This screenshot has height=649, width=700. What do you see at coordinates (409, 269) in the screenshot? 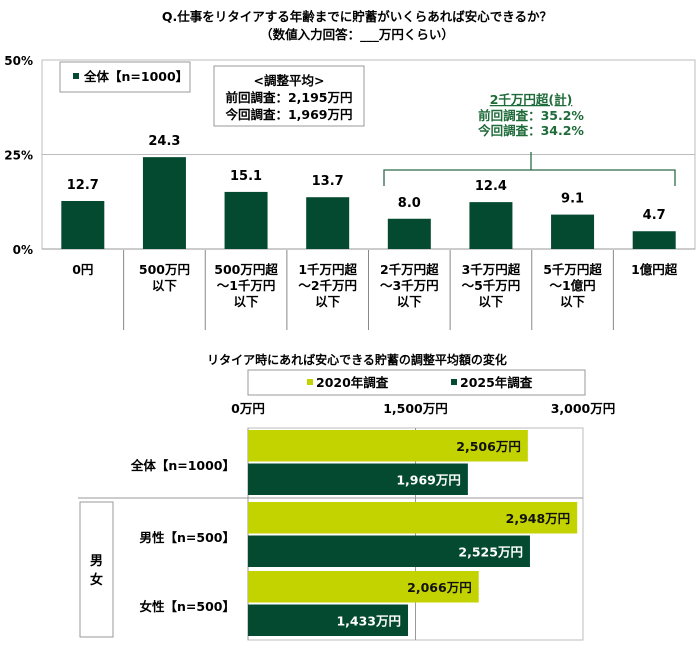
I see `category-label: 2千万円超` at bounding box center [409, 269].